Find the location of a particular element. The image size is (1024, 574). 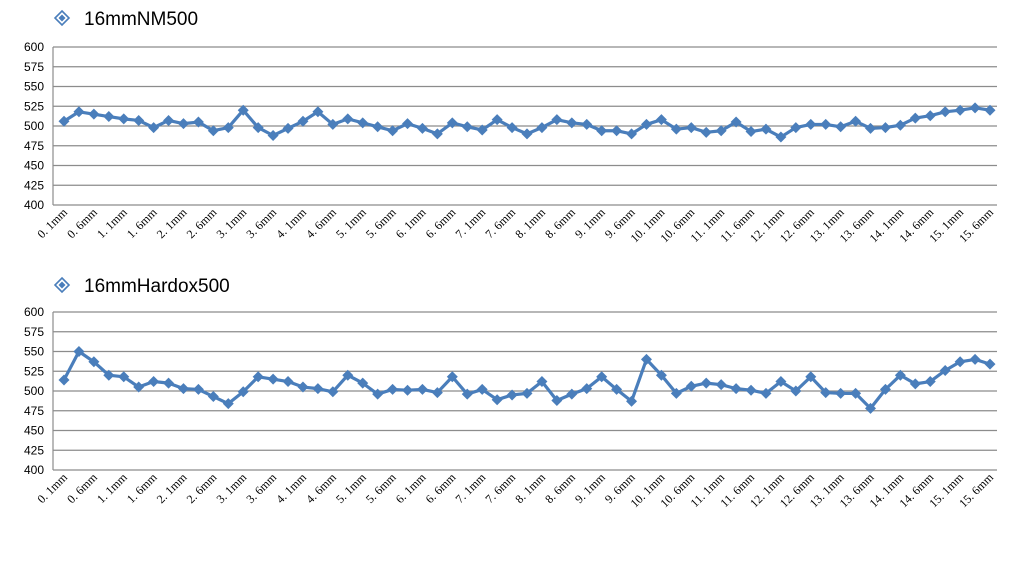

series-line is located at coordinates (526, 379).